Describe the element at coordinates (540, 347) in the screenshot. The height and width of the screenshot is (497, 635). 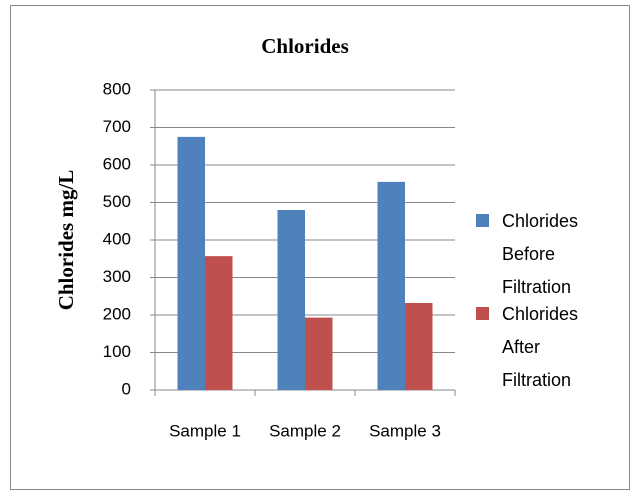
I see `legend-label: Chlorides After Filtration` at that location.